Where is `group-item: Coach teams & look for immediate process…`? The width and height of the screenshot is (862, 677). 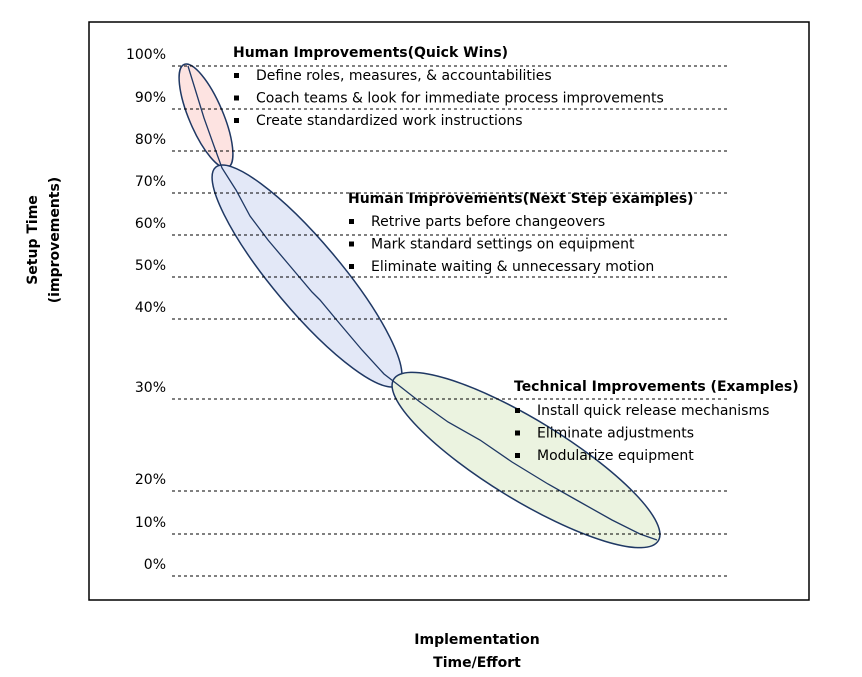
group-item: Coach teams & look for immediate process… is located at coordinates (460, 99).